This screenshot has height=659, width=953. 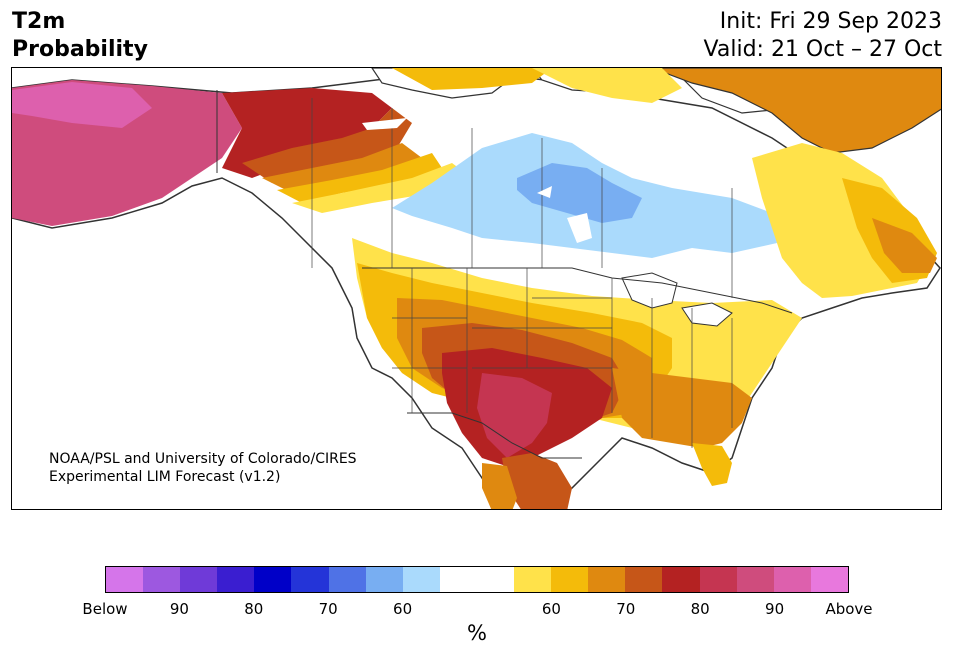 I want to click on title-line-2: Probability, so click(x=80, y=49).